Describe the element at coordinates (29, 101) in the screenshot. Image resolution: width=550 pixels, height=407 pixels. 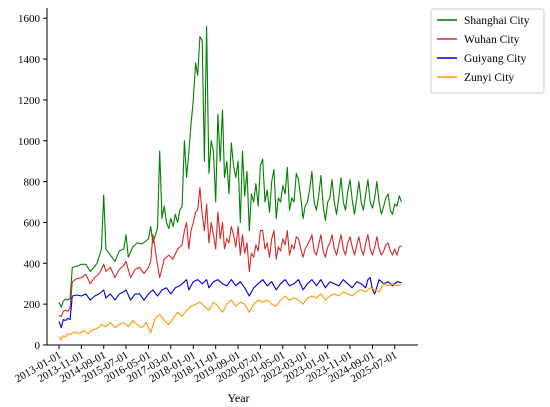
I see `y-tick-label: 1200` at that location.